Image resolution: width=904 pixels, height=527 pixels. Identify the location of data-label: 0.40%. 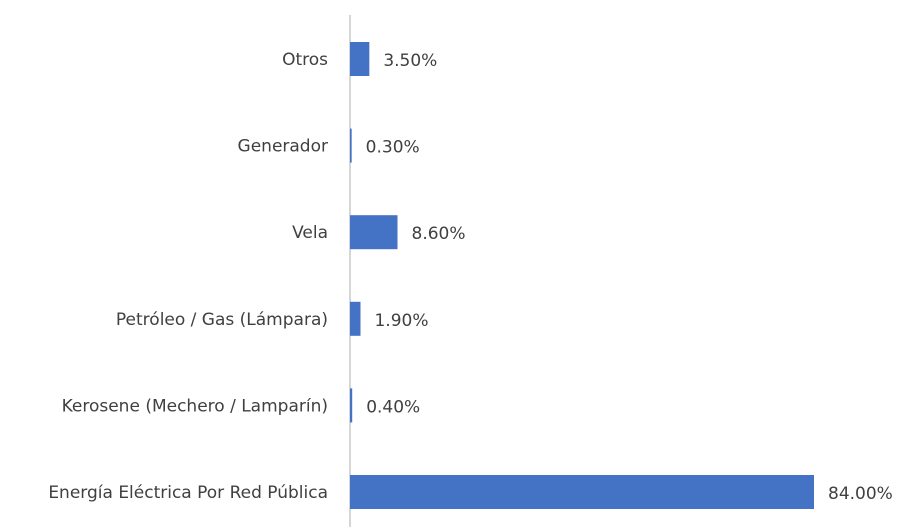
(393, 407).